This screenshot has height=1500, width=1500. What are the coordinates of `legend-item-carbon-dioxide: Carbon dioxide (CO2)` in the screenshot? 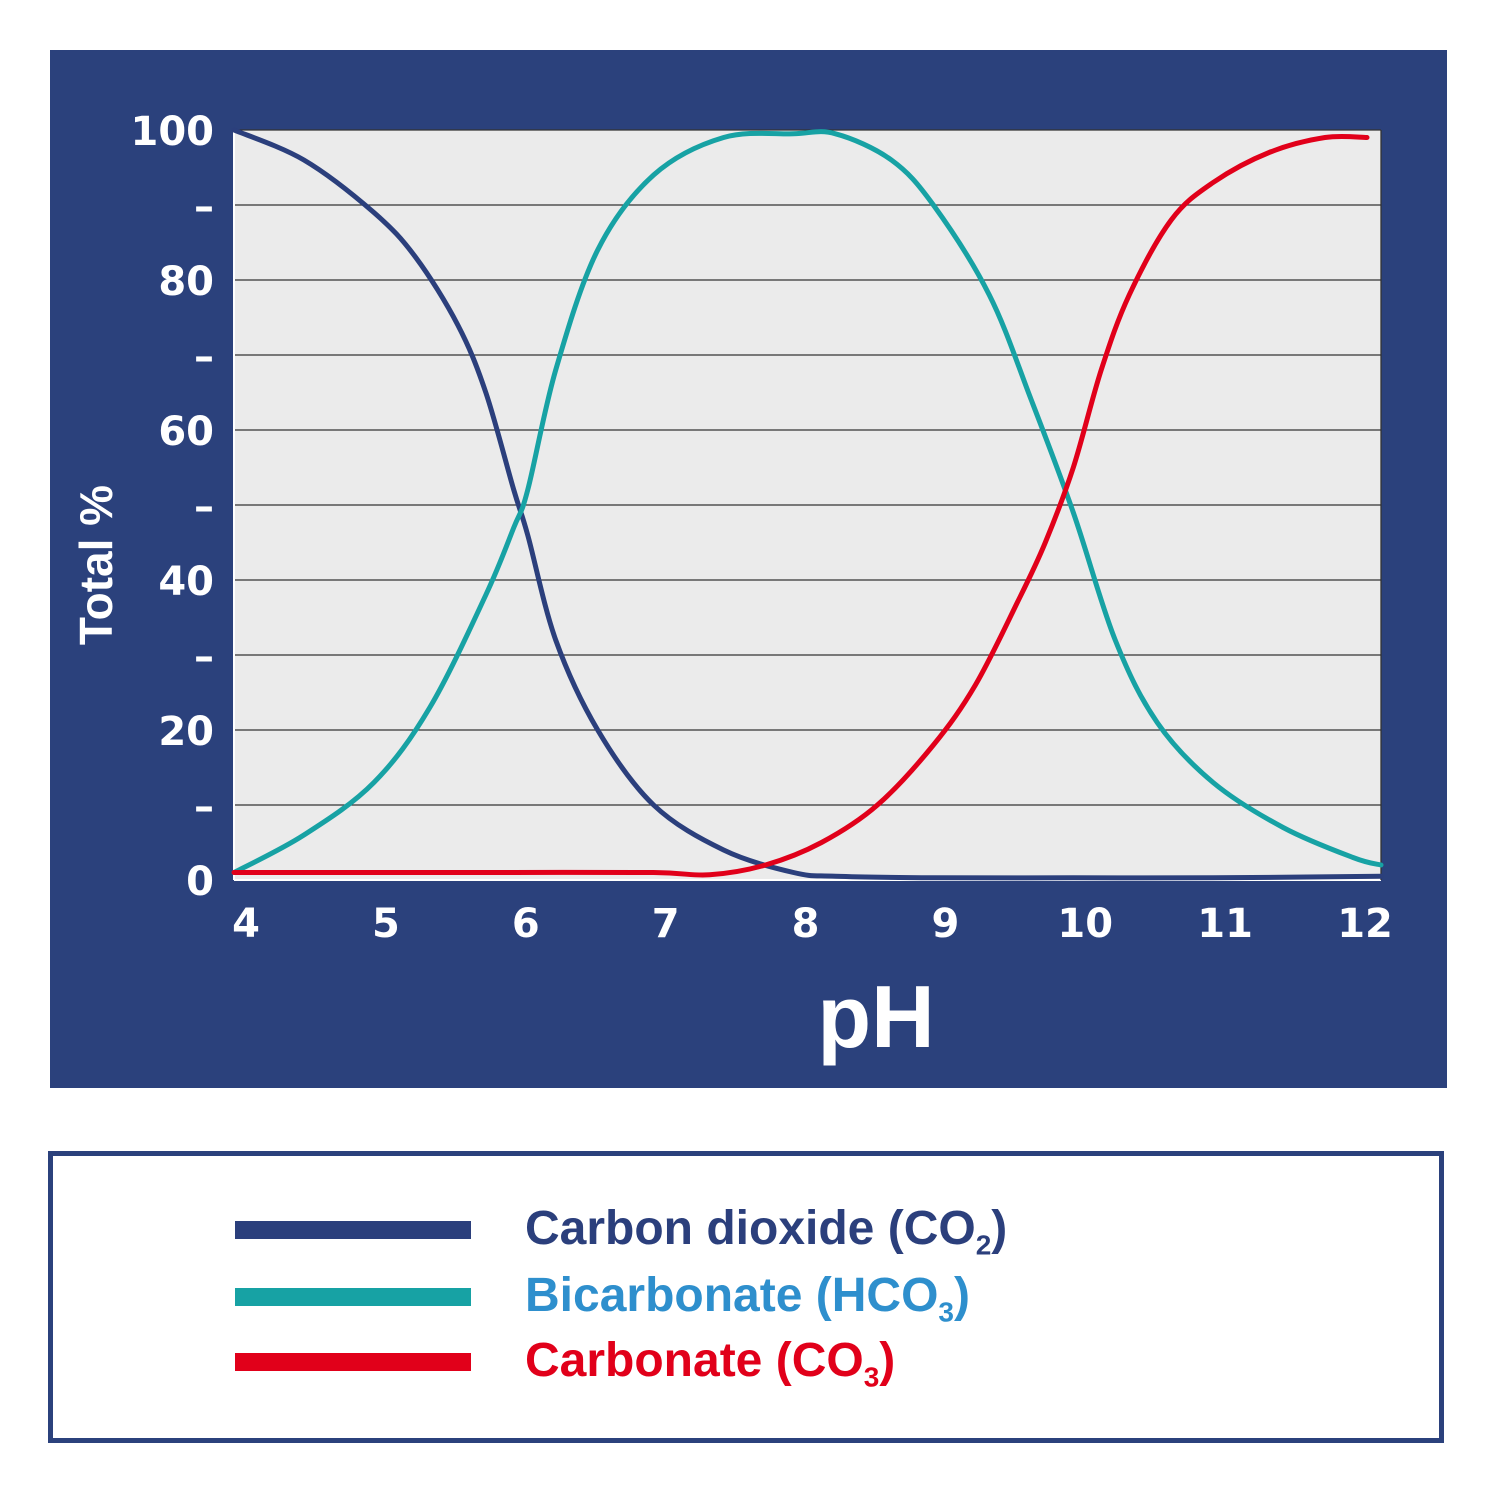 It's located at (785, 1231).